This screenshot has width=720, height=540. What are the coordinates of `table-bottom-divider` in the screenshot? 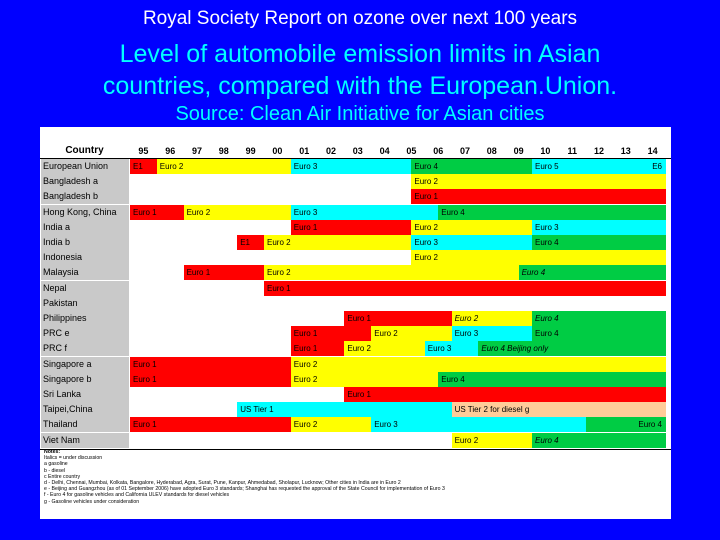 It's located at (355, 449).